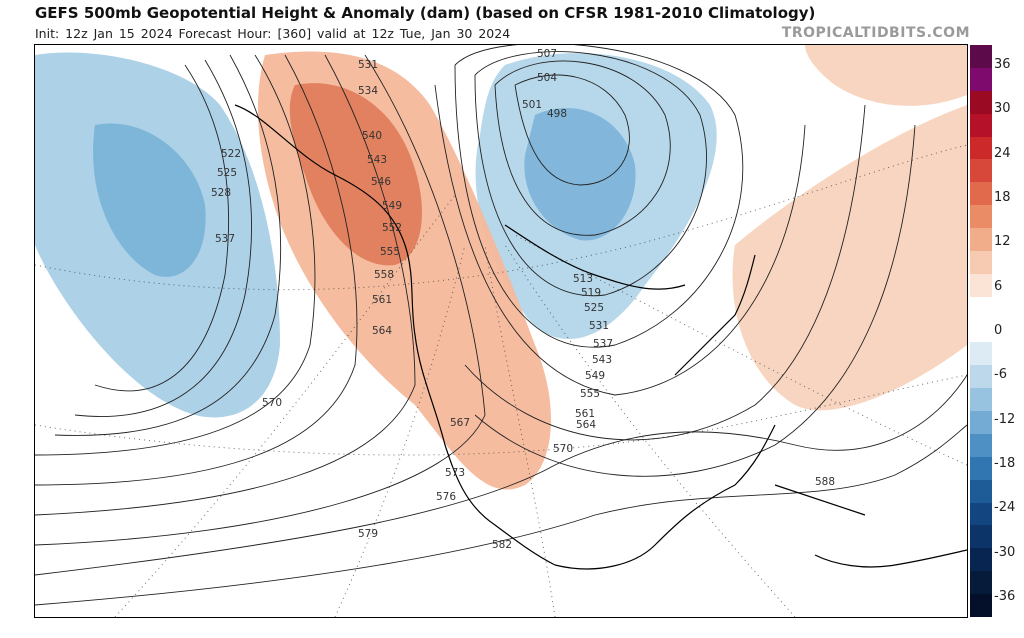 The width and height of the screenshot is (1024, 638). What do you see at coordinates (231, 154) in the screenshot?
I see `contour-label: 522` at bounding box center [231, 154].